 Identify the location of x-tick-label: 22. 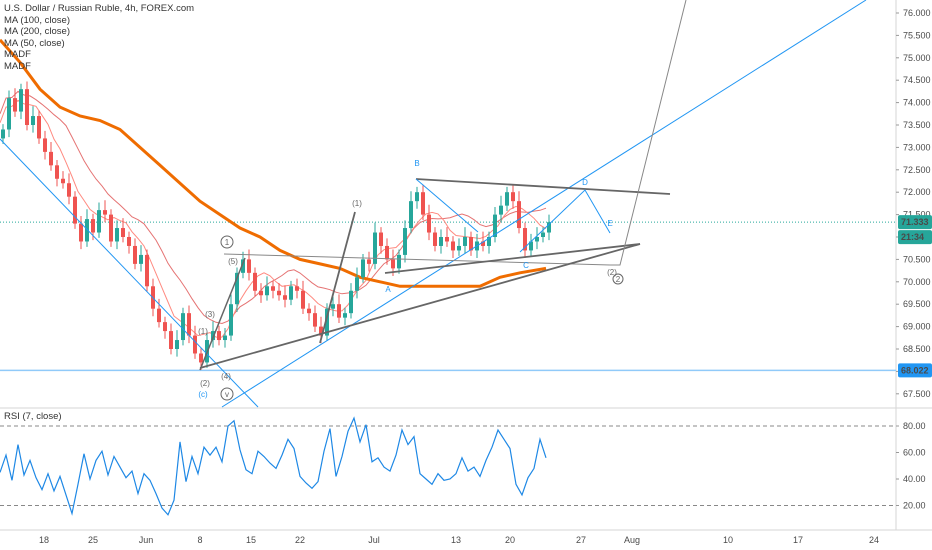
(300, 540).